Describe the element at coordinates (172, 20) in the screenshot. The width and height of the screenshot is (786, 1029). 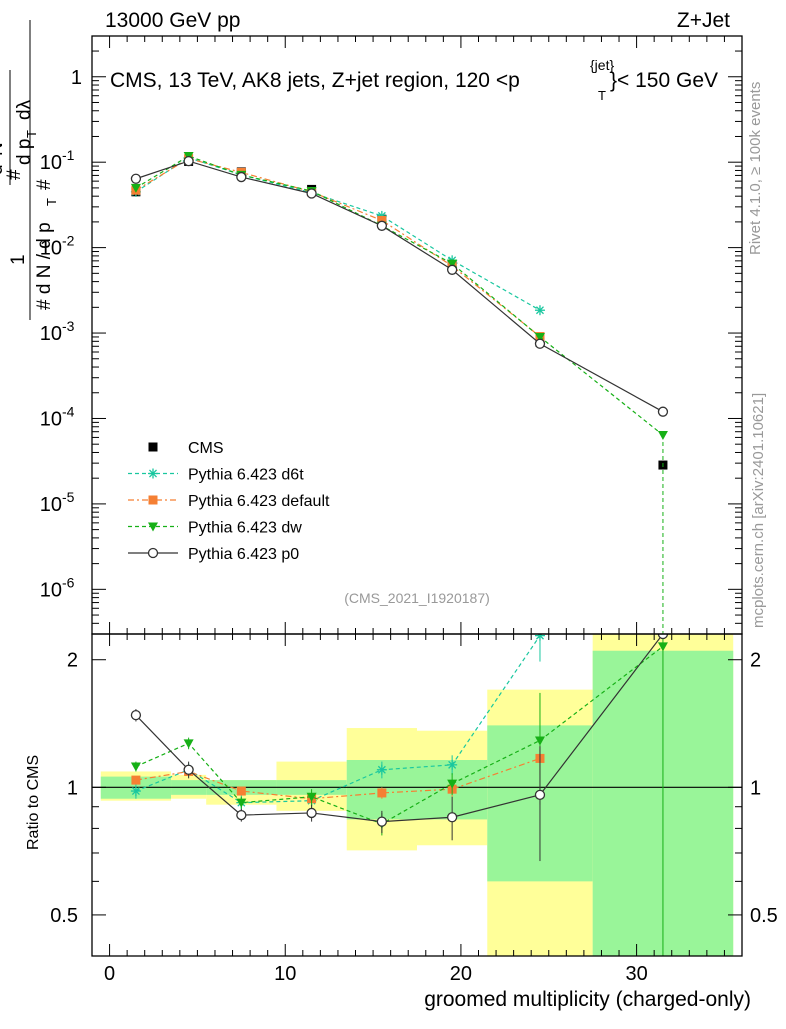
I see `header-left: 13000 GeV pp` at that location.